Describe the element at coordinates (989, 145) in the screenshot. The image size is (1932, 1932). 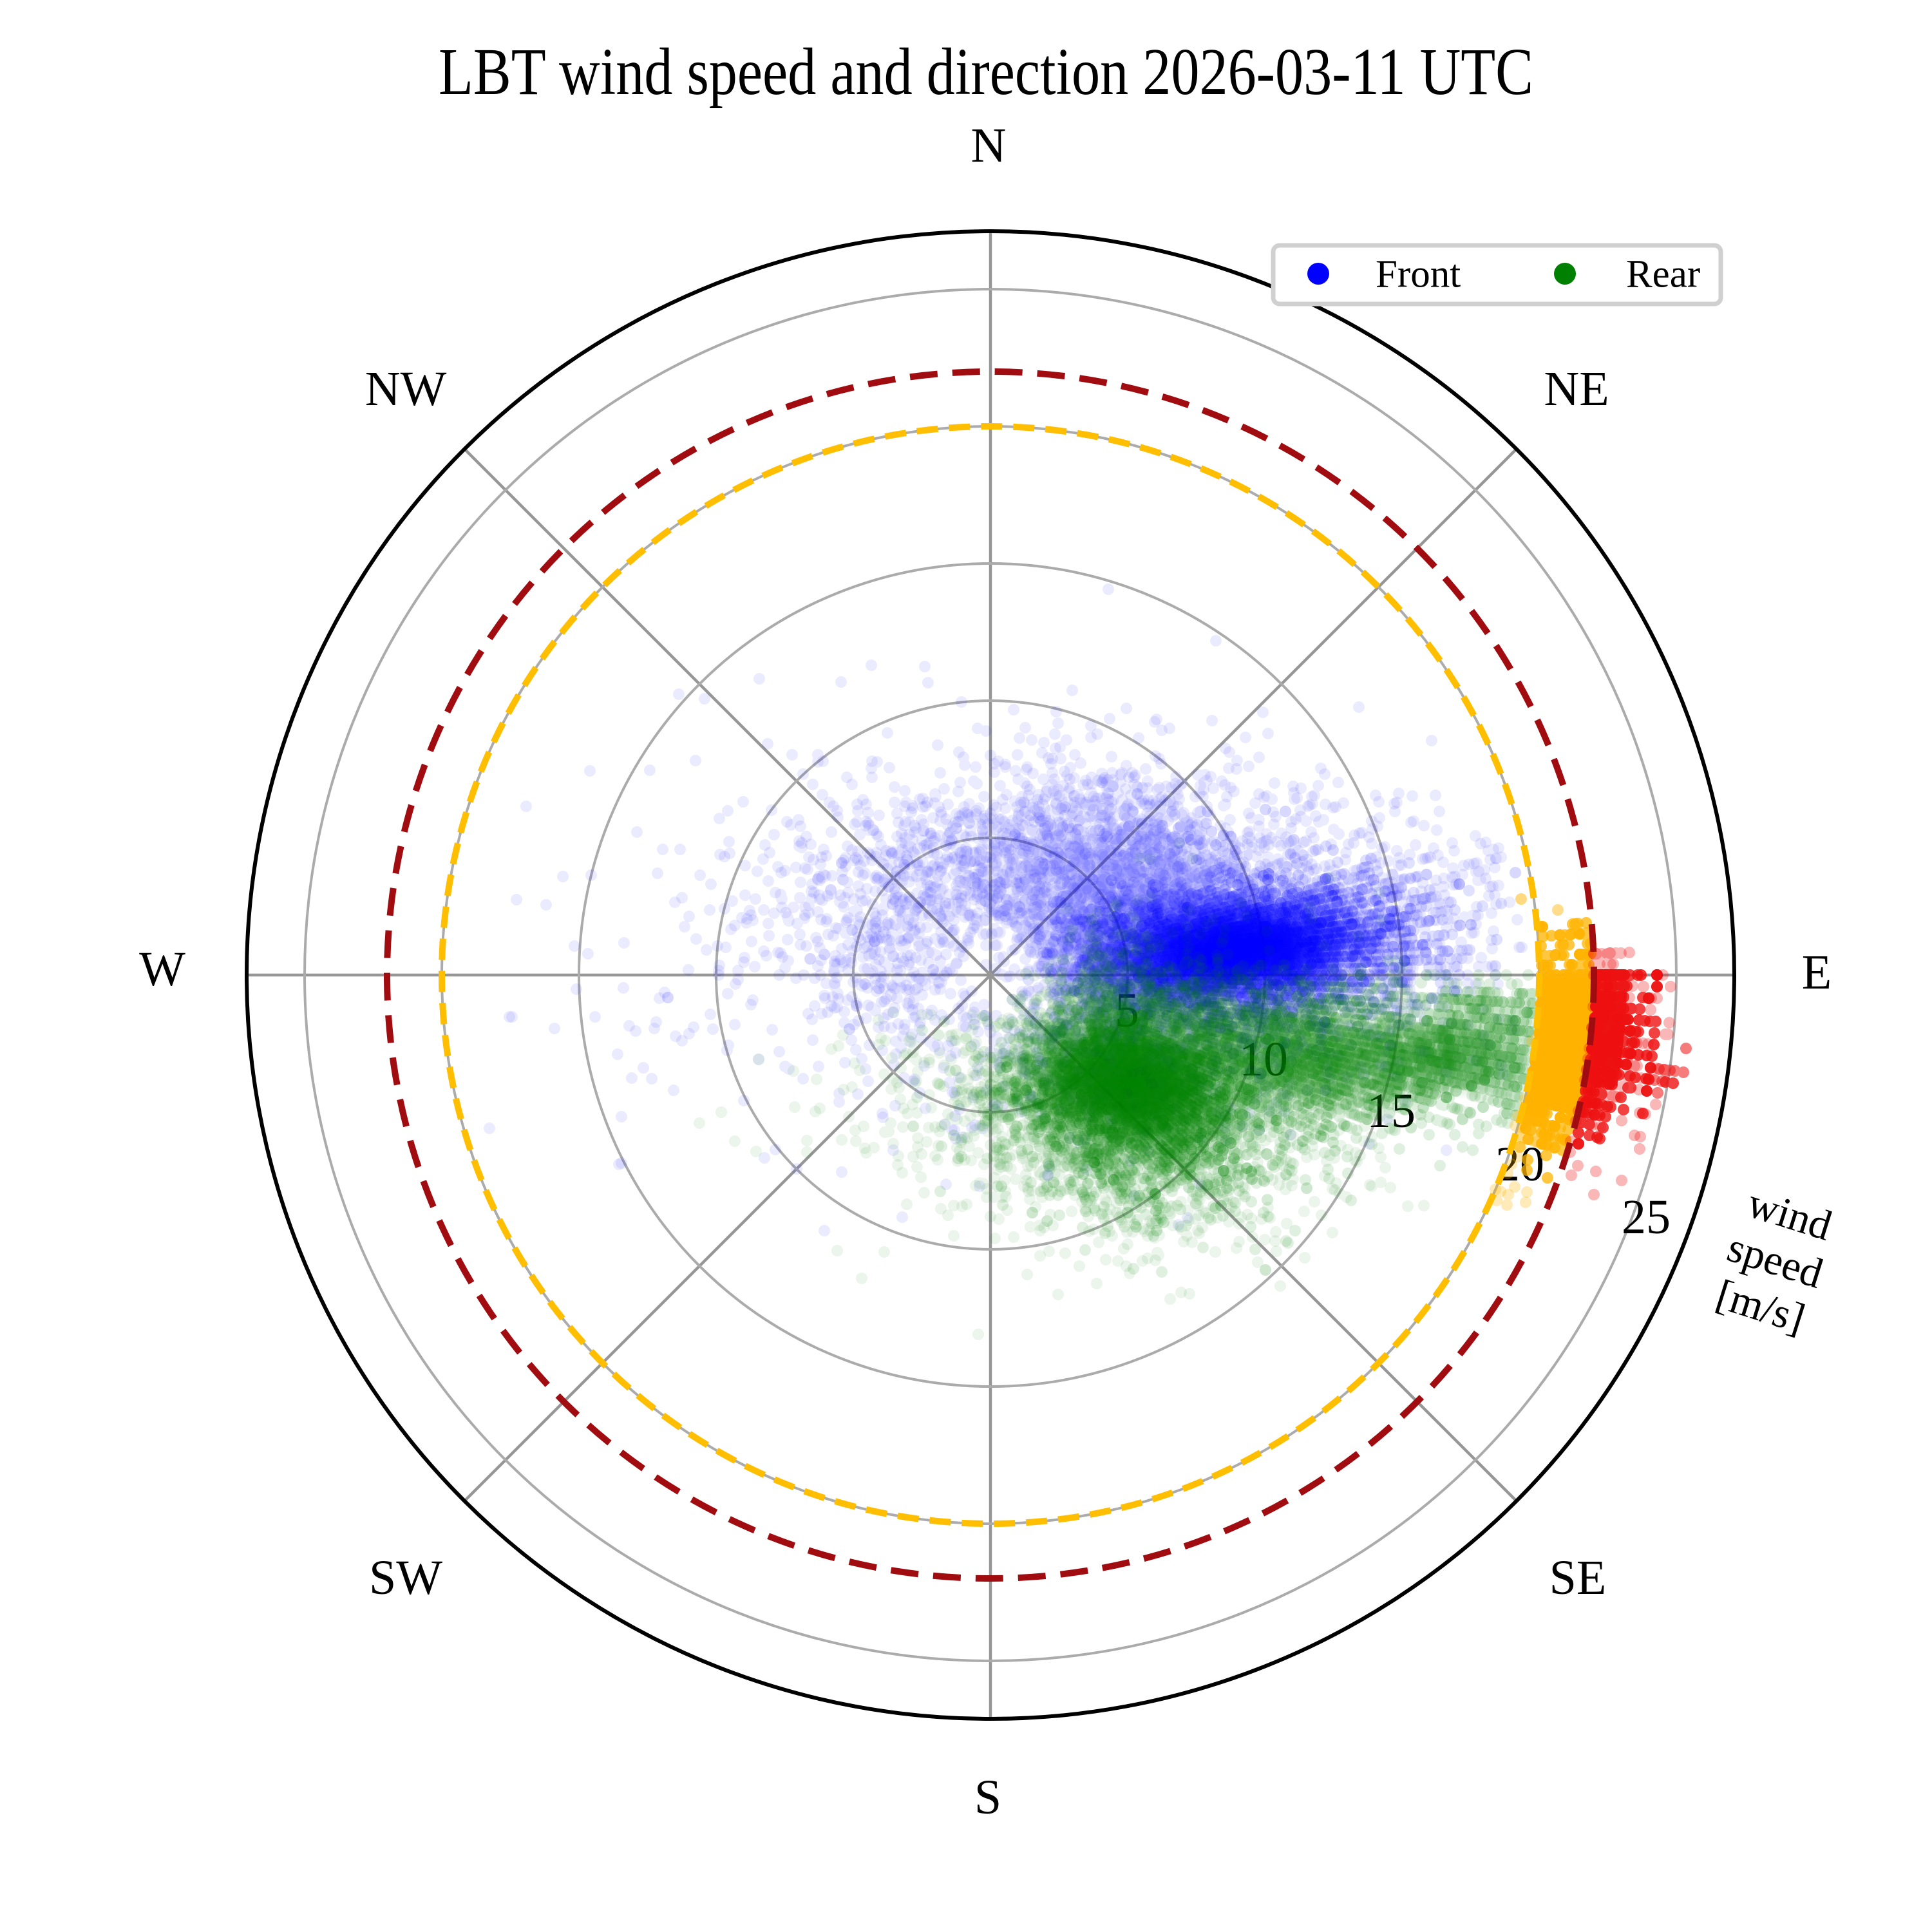
I see `svg-text: N` at that location.